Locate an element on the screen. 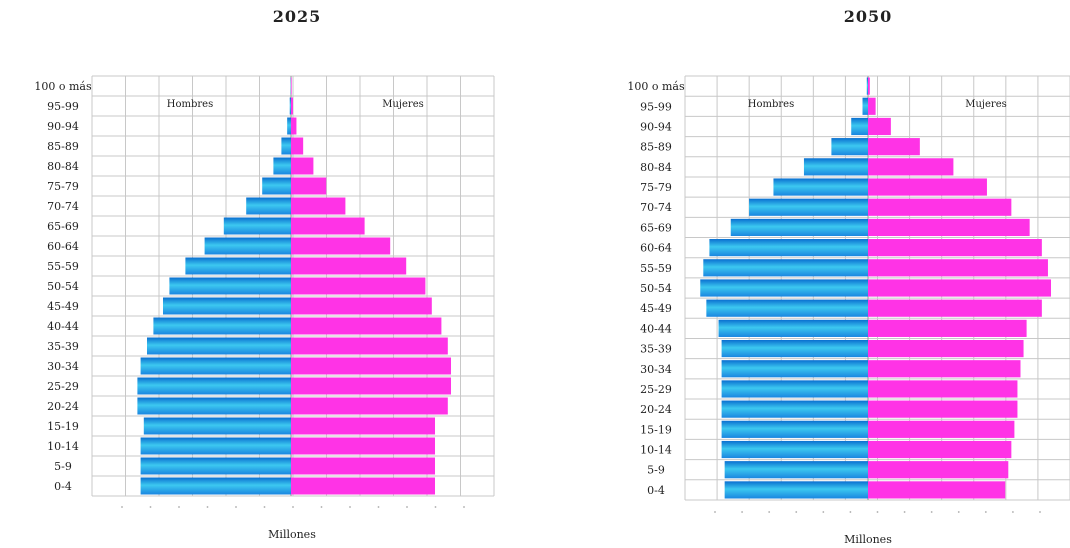 The image size is (1070, 548). age-group-label: 85-89 is located at coordinates (656, 147).